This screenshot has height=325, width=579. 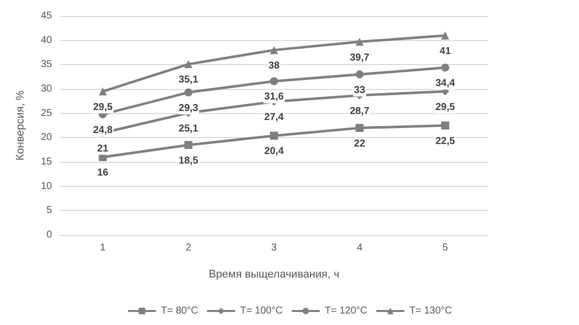 What do you see at coordinates (46, 138) in the screenshot?
I see `y-tick-label: 20` at bounding box center [46, 138].